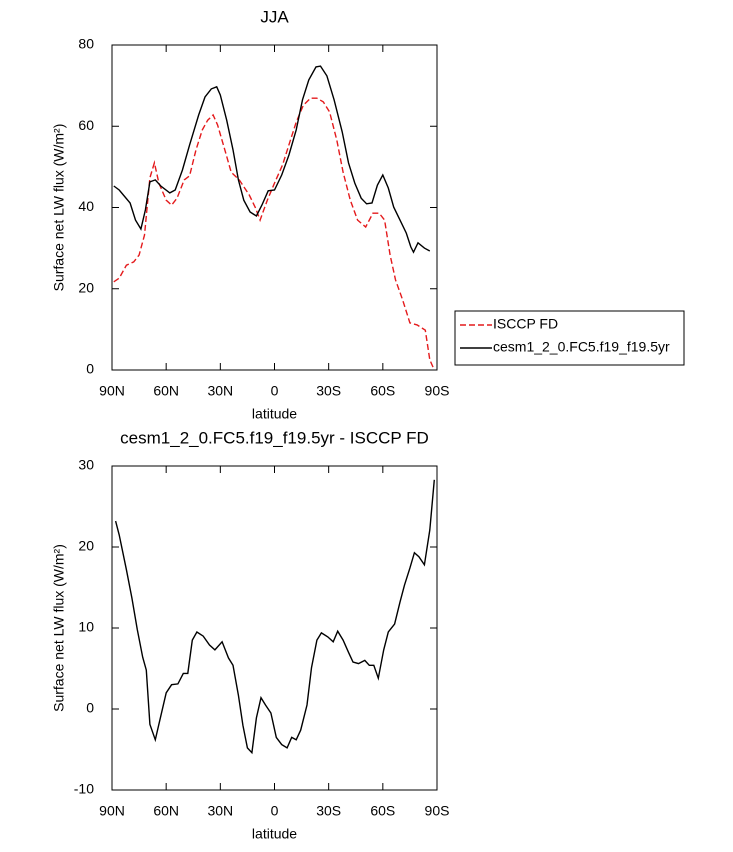 This screenshot has width=733, height=852. I want to click on chart-title: JJA, so click(274, 16).